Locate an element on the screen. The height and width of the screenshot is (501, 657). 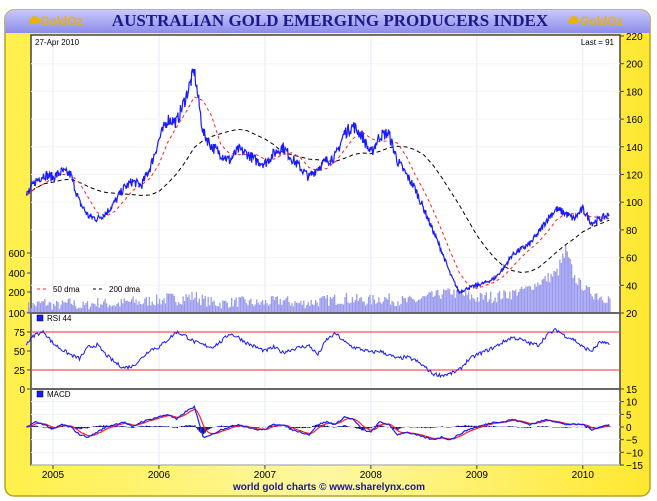
logo-left: GoldOz is located at coordinates (56, 21).